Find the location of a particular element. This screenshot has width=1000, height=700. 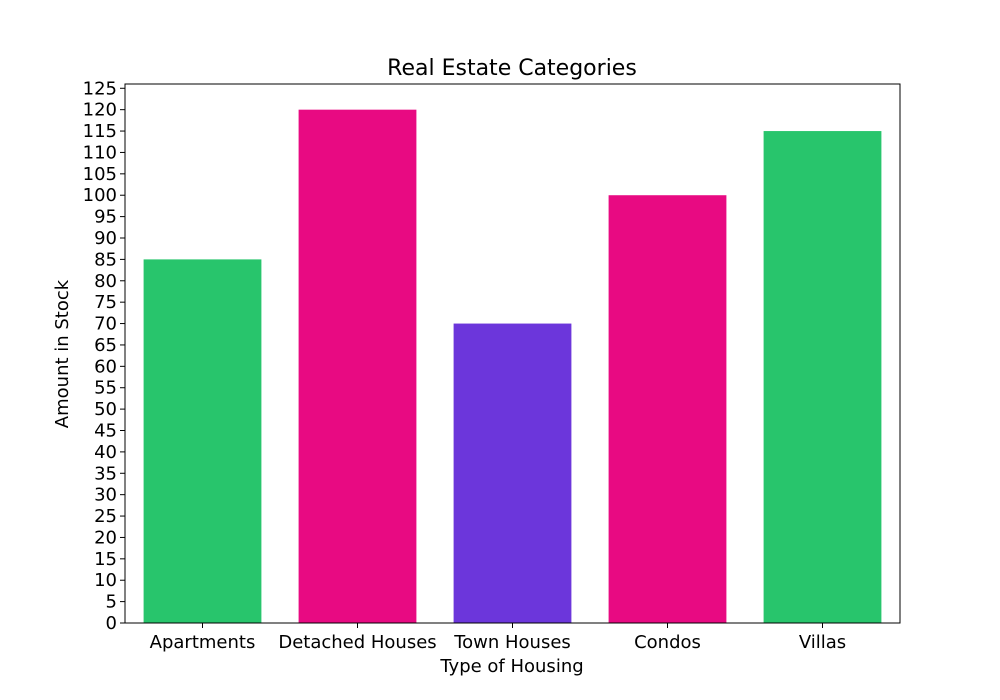

x-tick-label: Apartments is located at coordinates (203, 642).